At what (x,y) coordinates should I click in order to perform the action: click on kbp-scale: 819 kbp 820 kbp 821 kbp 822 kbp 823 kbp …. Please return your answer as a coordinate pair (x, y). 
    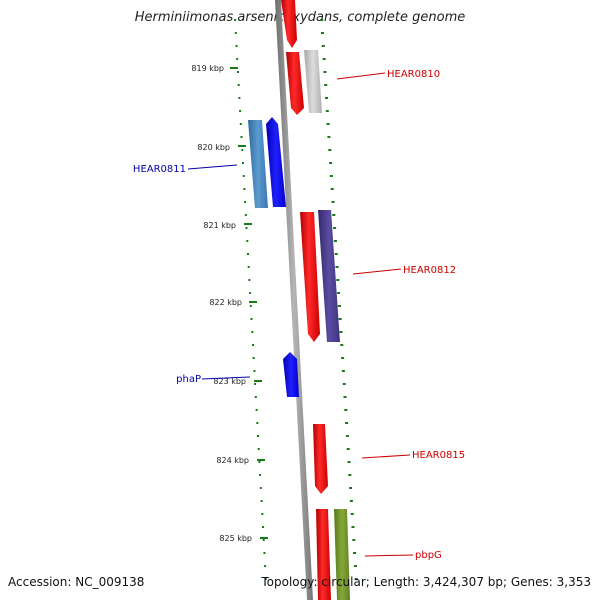
    Looking at the image, I should click on (229, 303).